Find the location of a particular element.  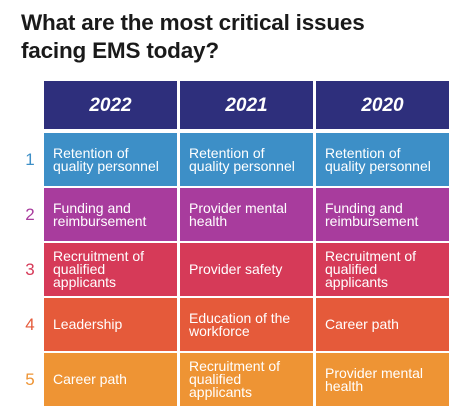

rank-number: 1 is located at coordinates (30, 159).